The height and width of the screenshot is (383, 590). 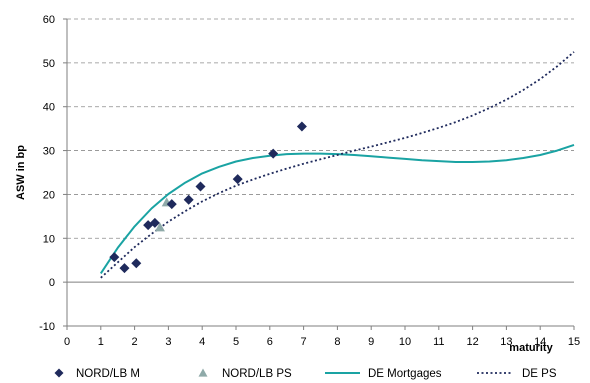 What do you see at coordinates (539, 374) in the screenshot?
I see `legend-label-de-ps: DE PS` at bounding box center [539, 374].